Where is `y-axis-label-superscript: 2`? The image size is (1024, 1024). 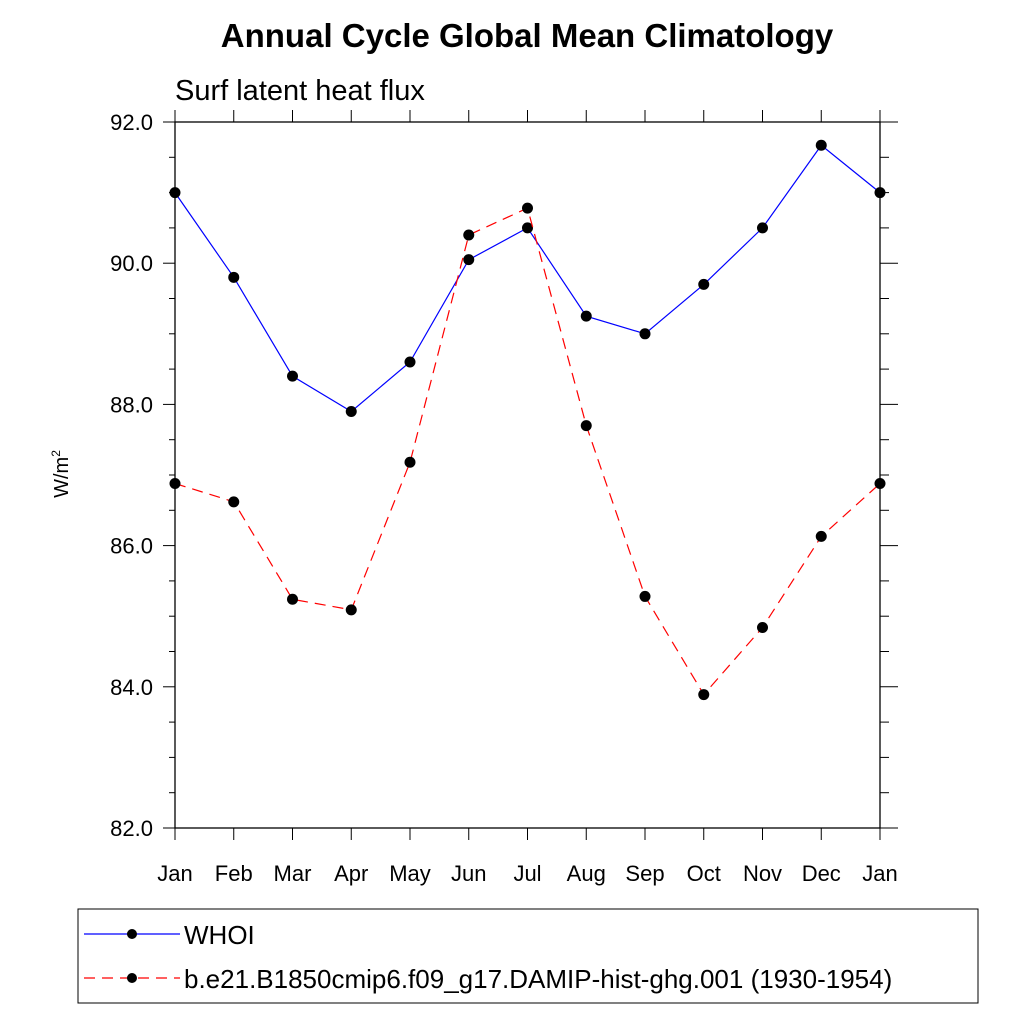 y-axis-label-superscript: 2 is located at coordinates (56, 453).